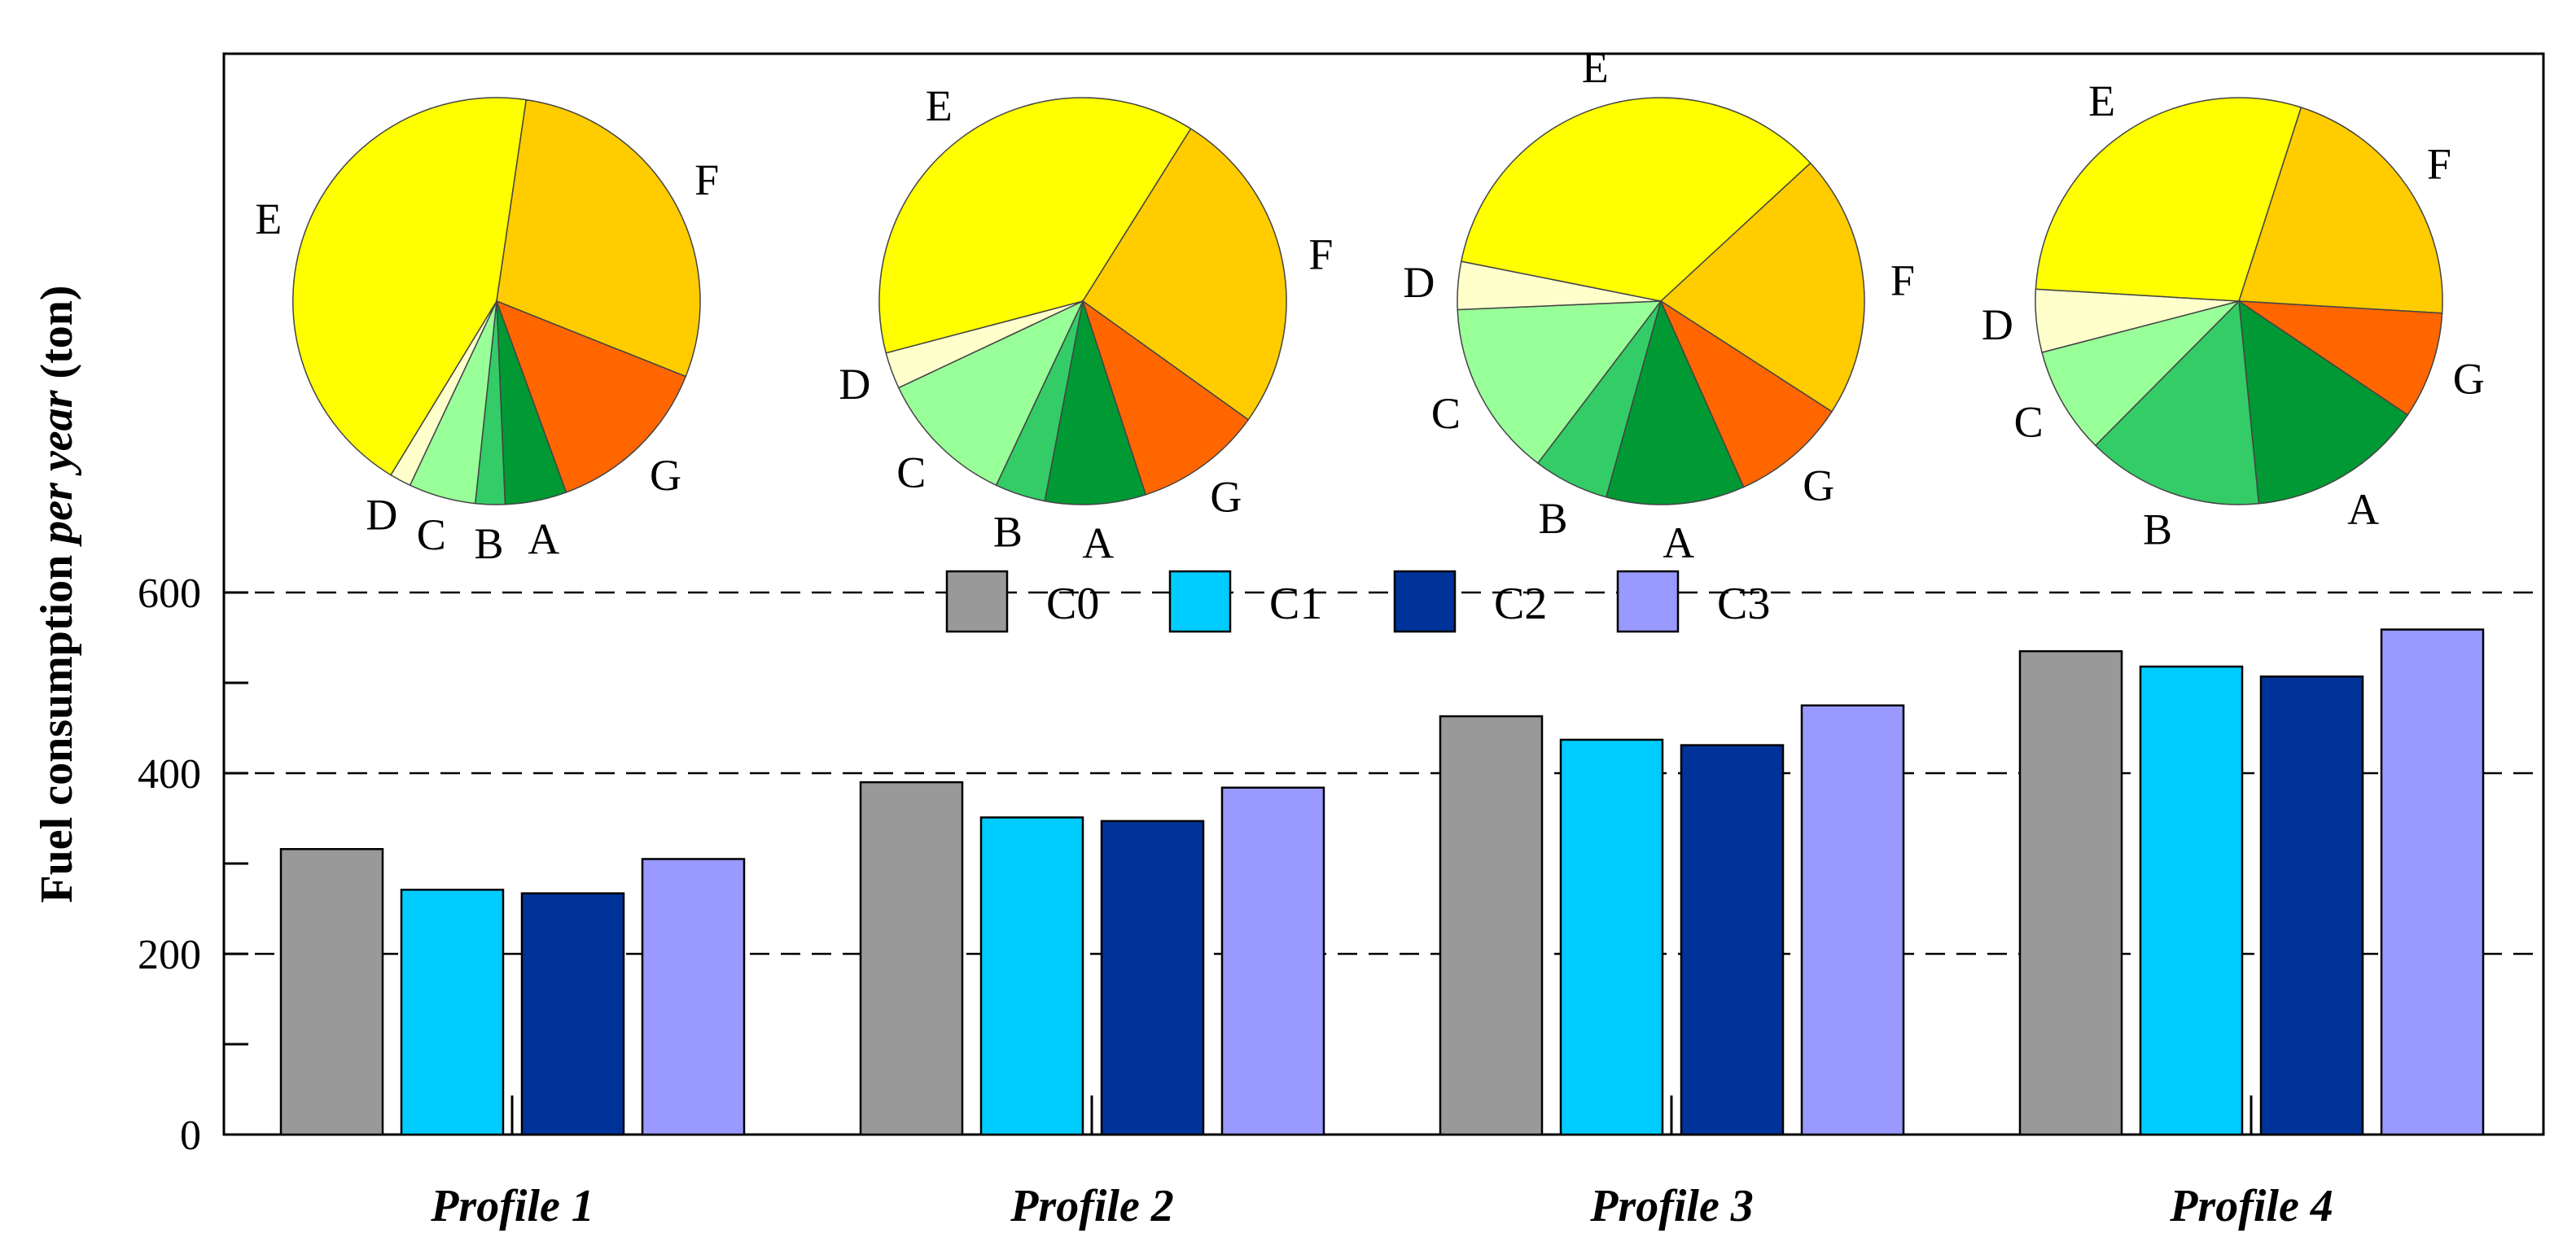  I want to click on pie-2-label-E: E, so click(940, 105).